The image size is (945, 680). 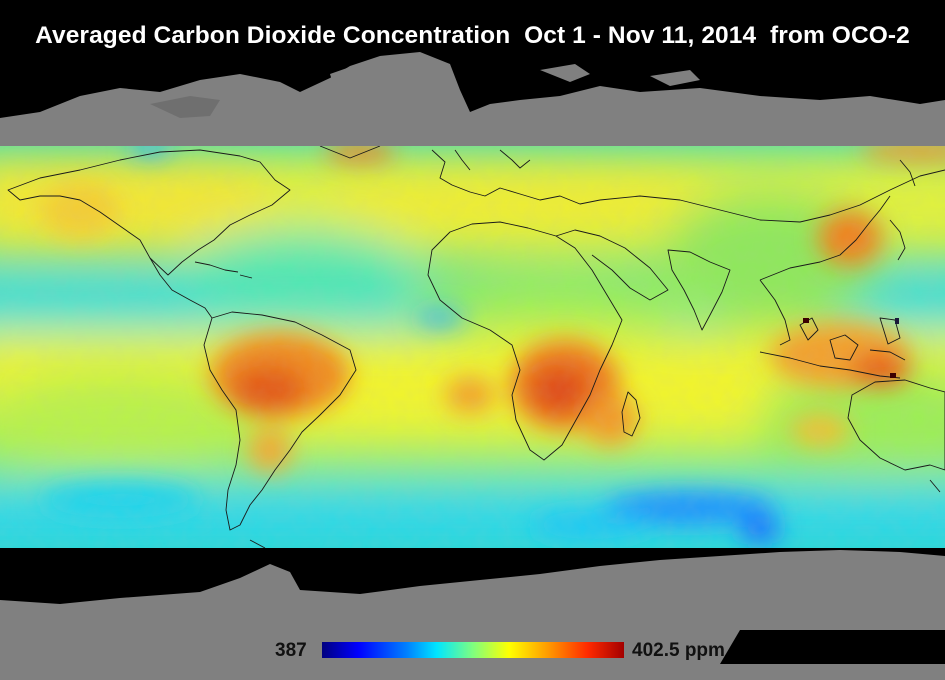 What do you see at coordinates (473, 650) in the screenshot?
I see `colorbar` at bounding box center [473, 650].